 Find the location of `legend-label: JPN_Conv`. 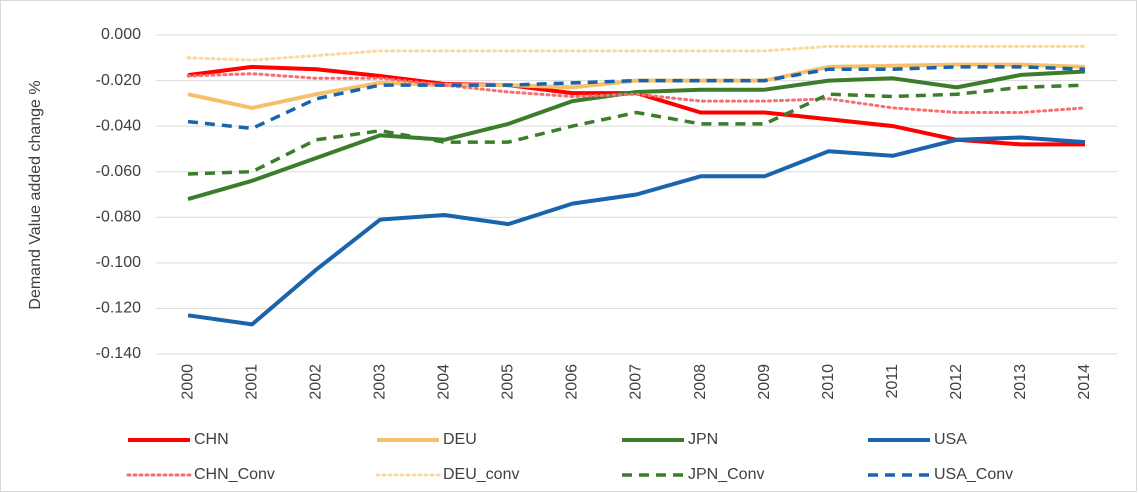

legend-label: JPN_Conv is located at coordinates (726, 474).